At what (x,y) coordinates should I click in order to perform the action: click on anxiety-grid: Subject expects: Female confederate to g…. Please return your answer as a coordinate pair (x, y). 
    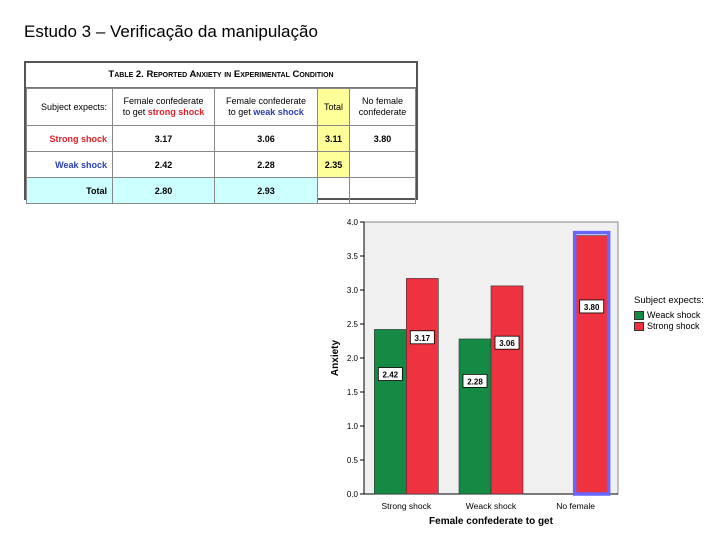
    Looking at the image, I should click on (221, 146).